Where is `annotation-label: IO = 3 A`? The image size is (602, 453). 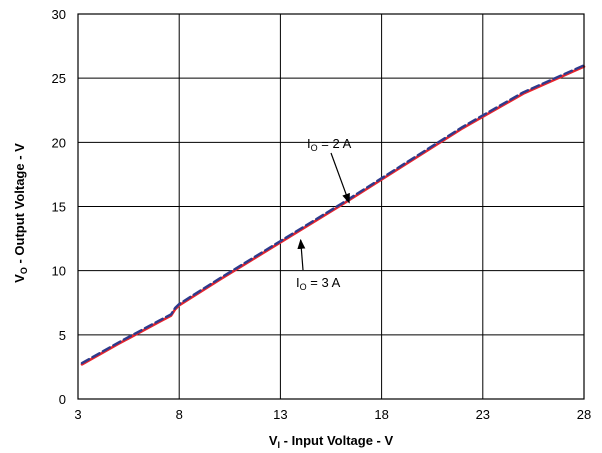 annotation-label: IO = 3 A is located at coordinates (318, 283).